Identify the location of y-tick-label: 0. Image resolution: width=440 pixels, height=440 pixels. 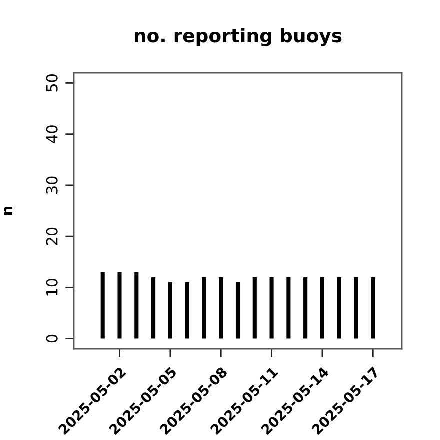
(52, 338).